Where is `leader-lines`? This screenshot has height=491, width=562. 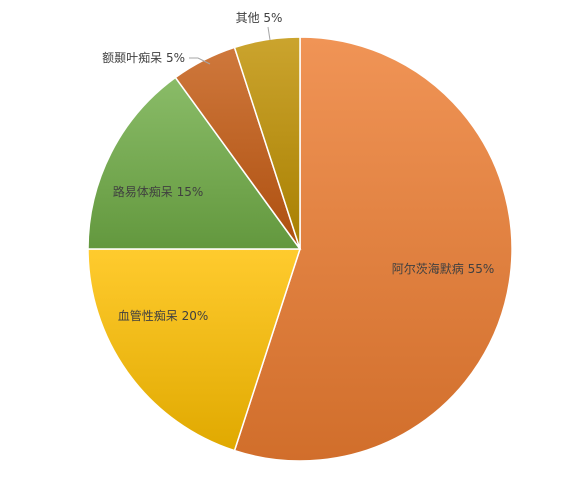 leader-lines is located at coordinates (230, 45).